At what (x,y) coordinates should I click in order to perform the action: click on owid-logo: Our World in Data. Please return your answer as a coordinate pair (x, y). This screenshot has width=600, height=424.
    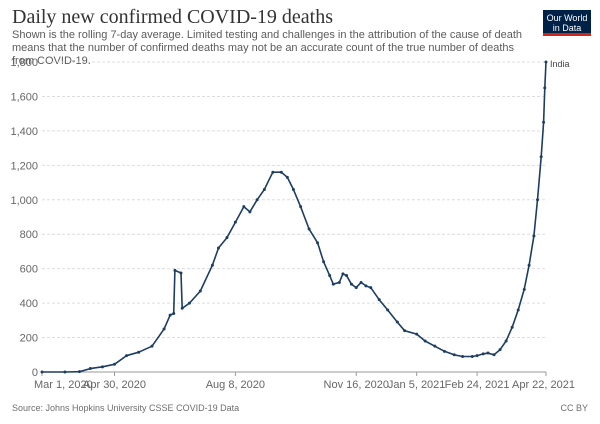
    Looking at the image, I should click on (567, 23).